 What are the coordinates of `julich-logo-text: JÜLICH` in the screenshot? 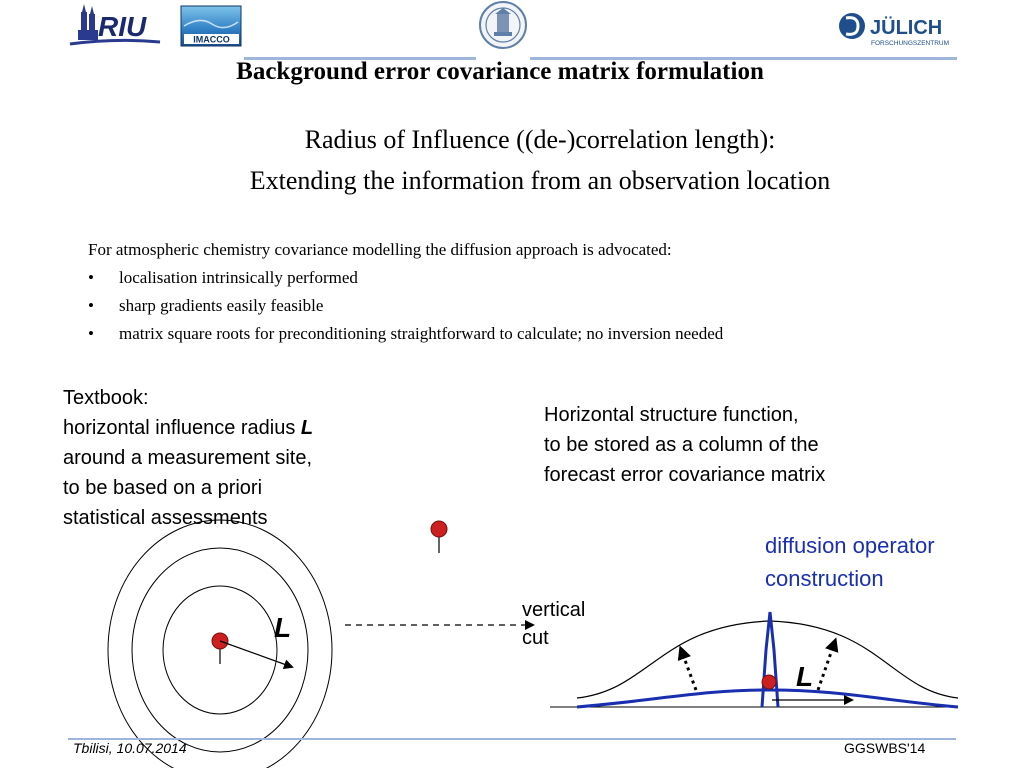 It's located at (906, 27).